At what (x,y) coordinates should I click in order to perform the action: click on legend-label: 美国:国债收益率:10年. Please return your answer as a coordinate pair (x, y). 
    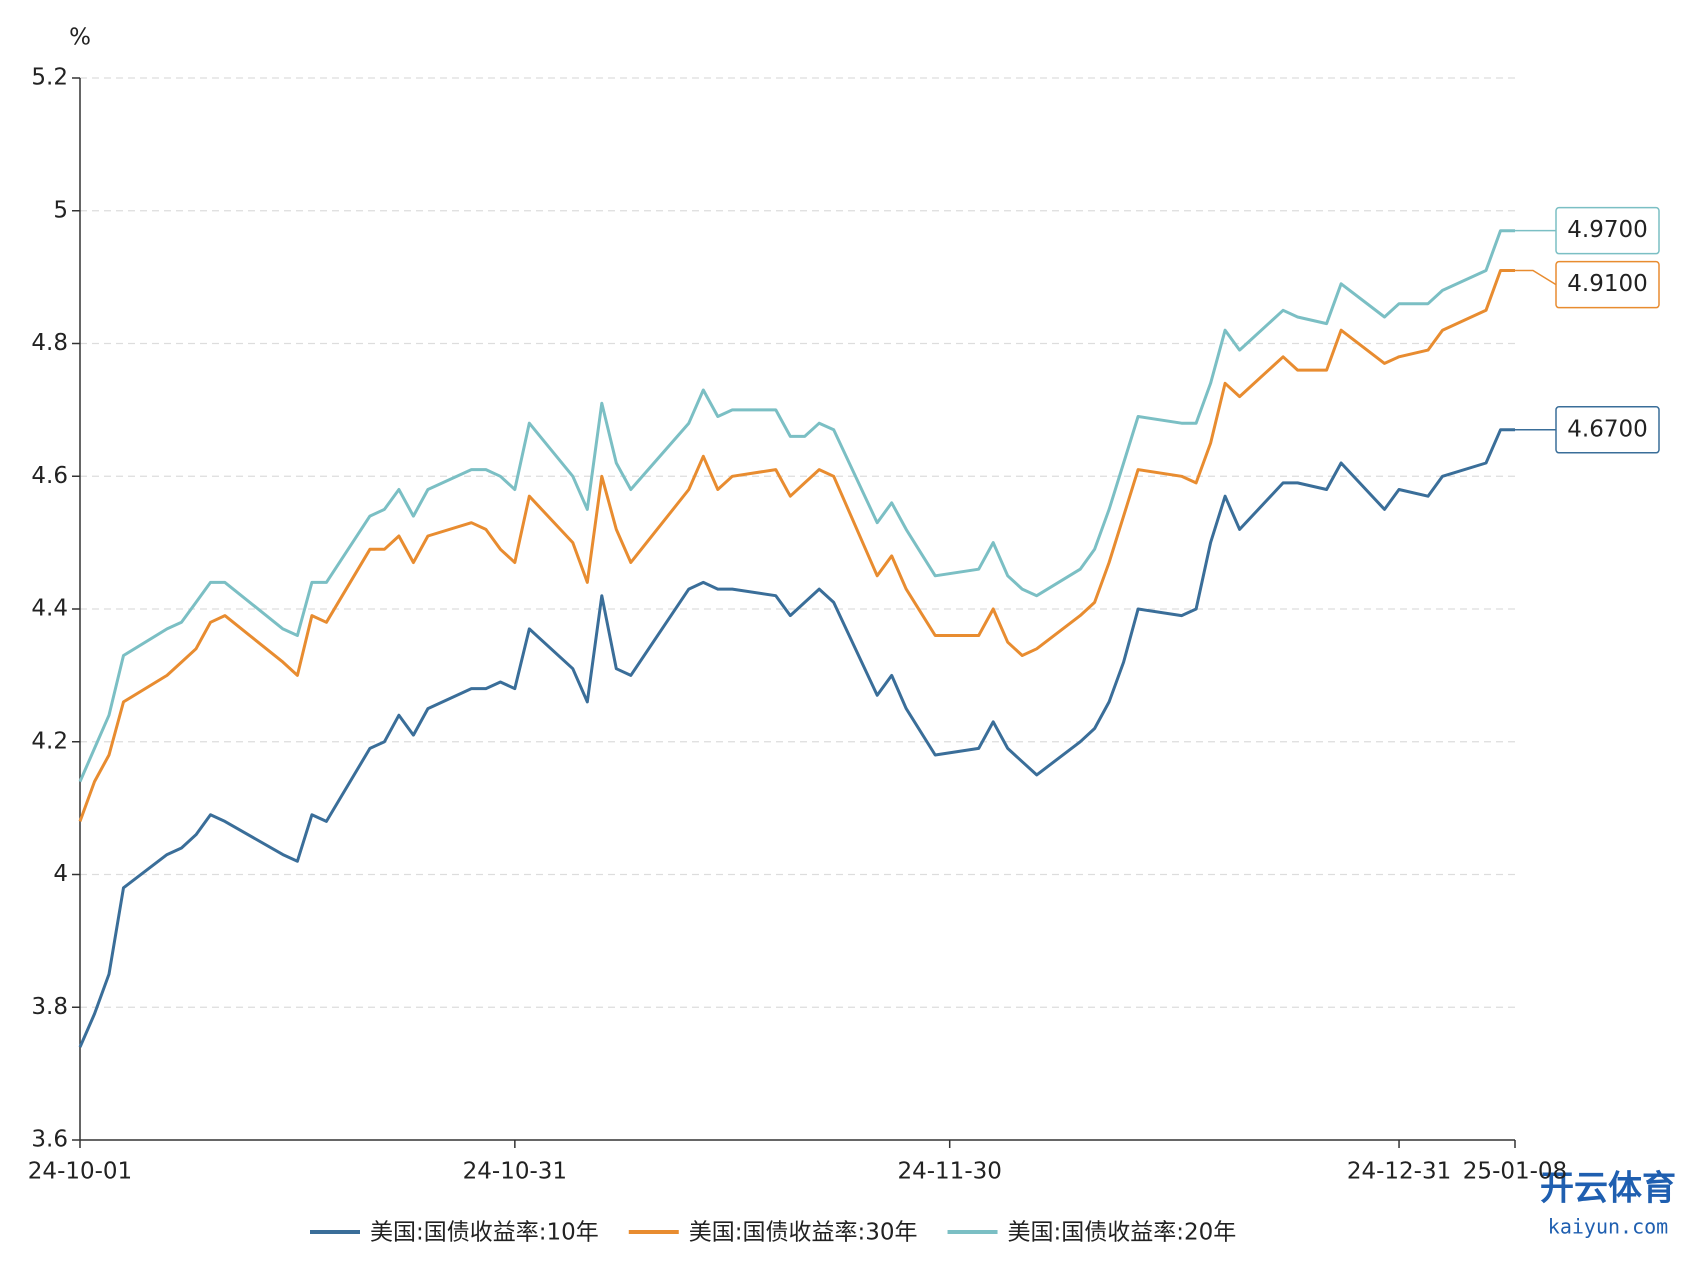
    Looking at the image, I should click on (484, 1233).